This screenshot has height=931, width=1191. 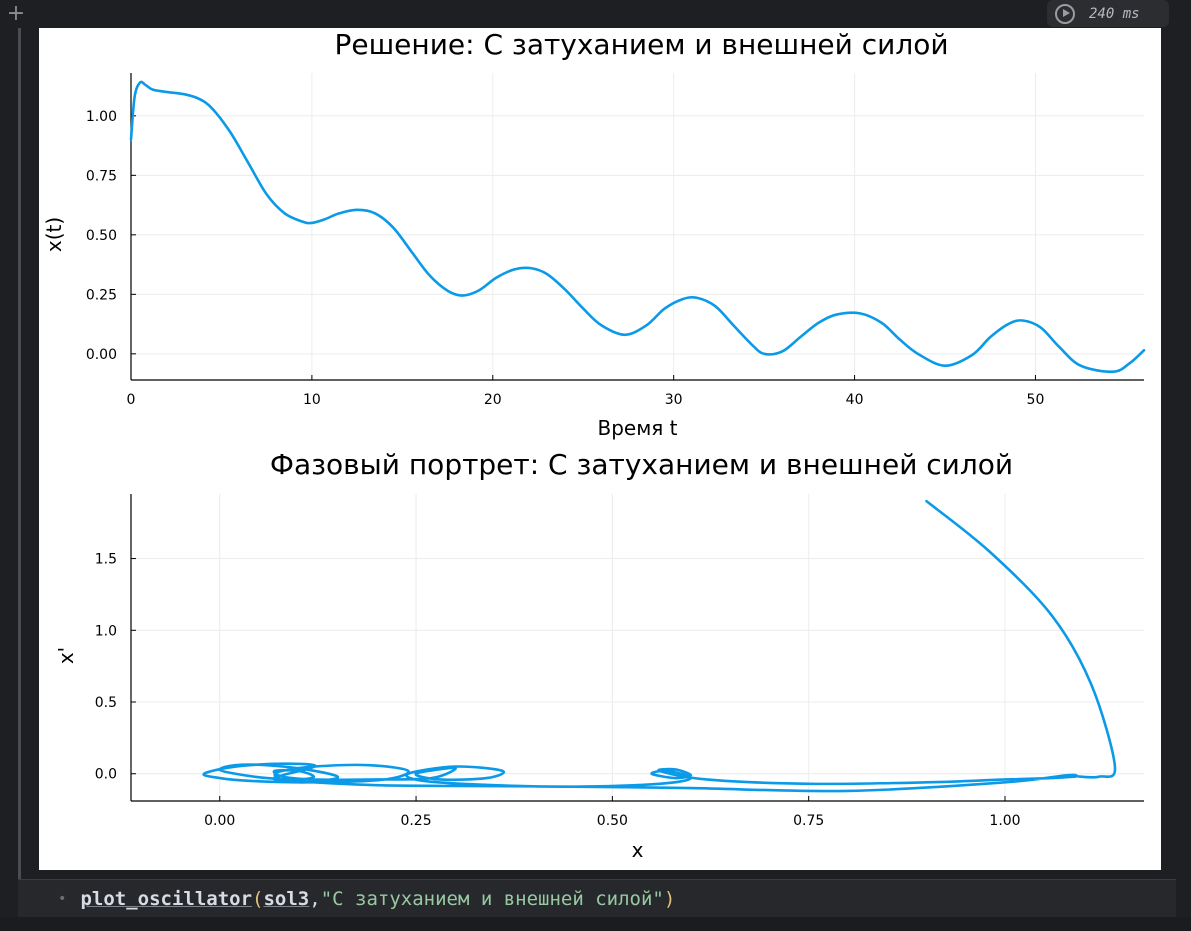 What do you see at coordinates (315, 899) in the screenshot?
I see `code-comma: ,` at bounding box center [315, 899].